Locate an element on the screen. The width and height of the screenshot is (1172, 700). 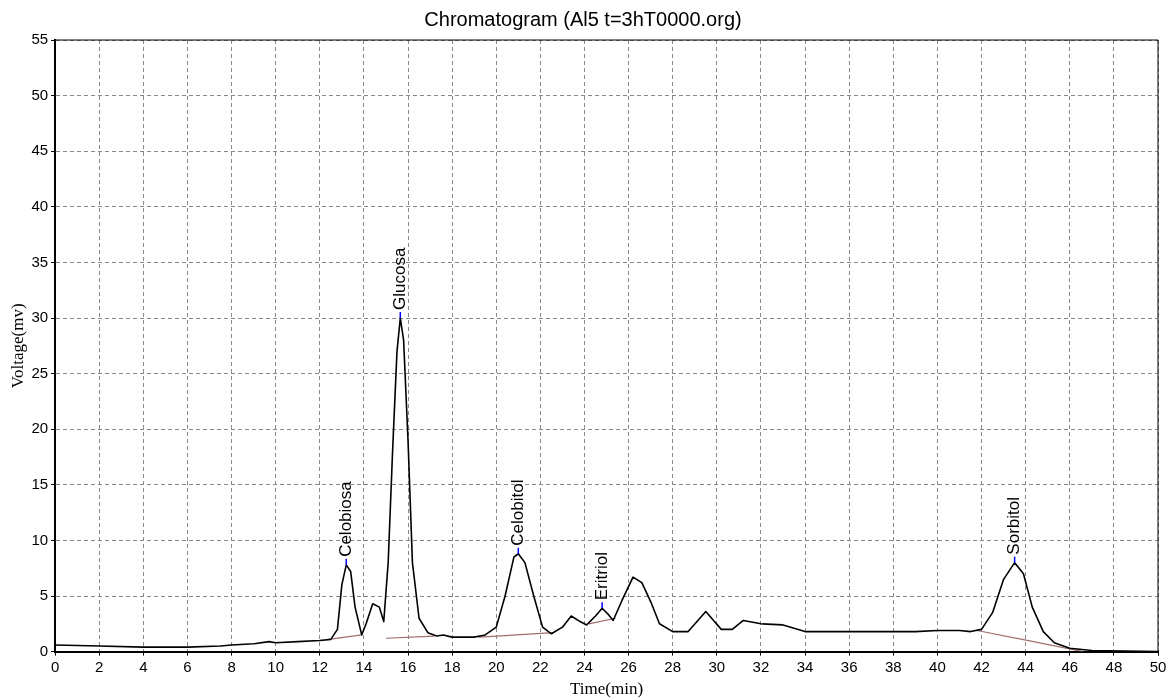
x-tick-label: 46 is located at coordinates (1070, 666).